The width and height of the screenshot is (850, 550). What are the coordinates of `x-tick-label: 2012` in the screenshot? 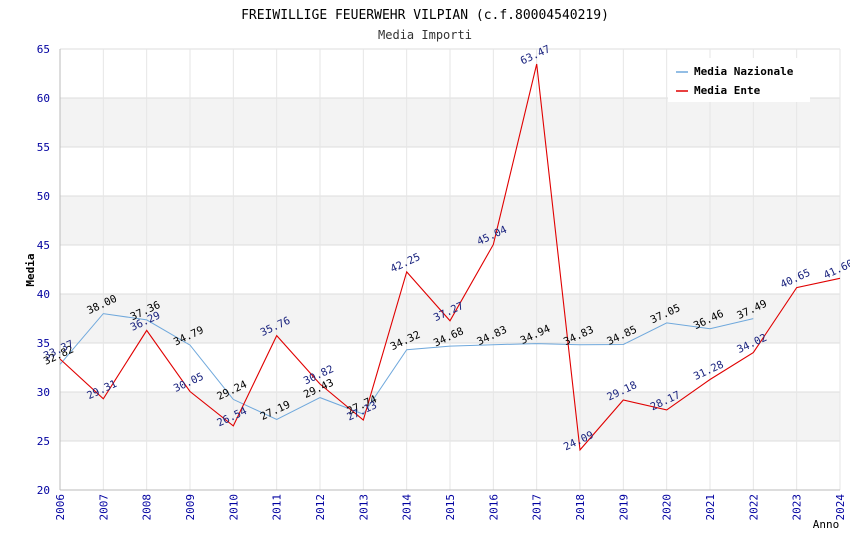 It's located at (320, 507).